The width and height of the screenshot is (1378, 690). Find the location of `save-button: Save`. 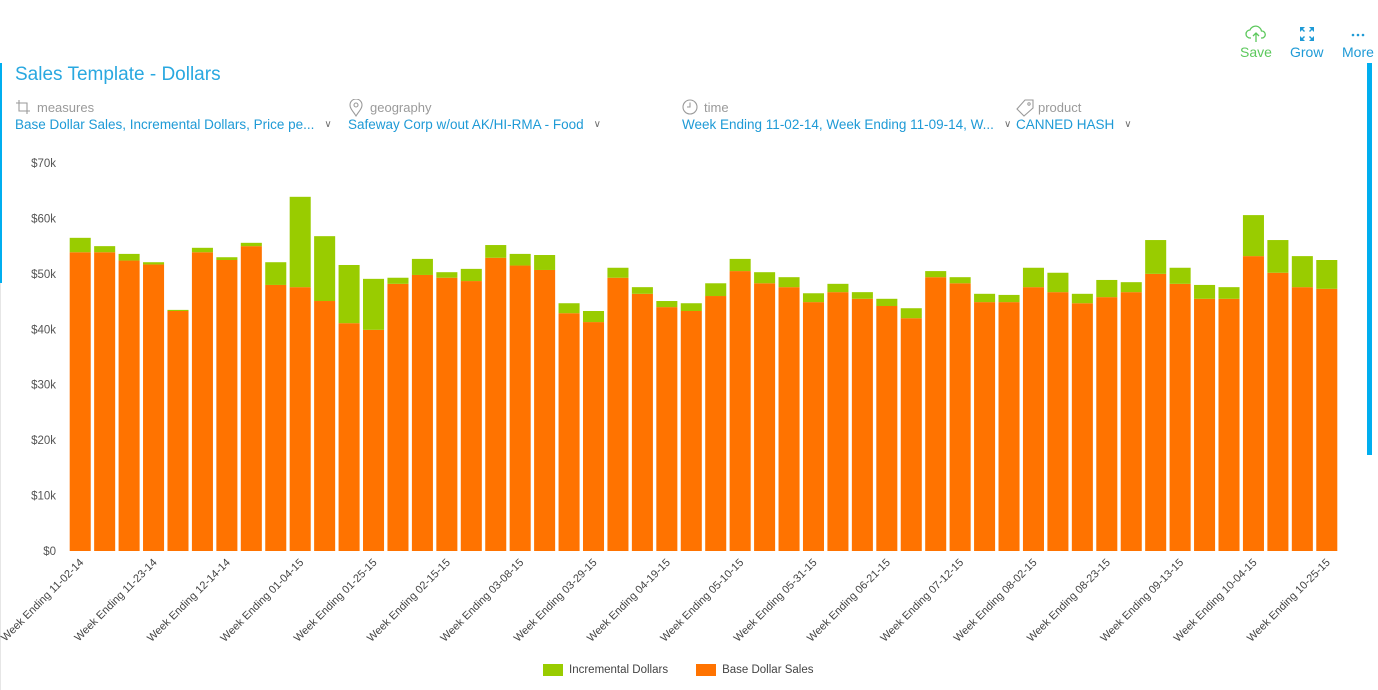

save-button: Save is located at coordinates (1256, 42).